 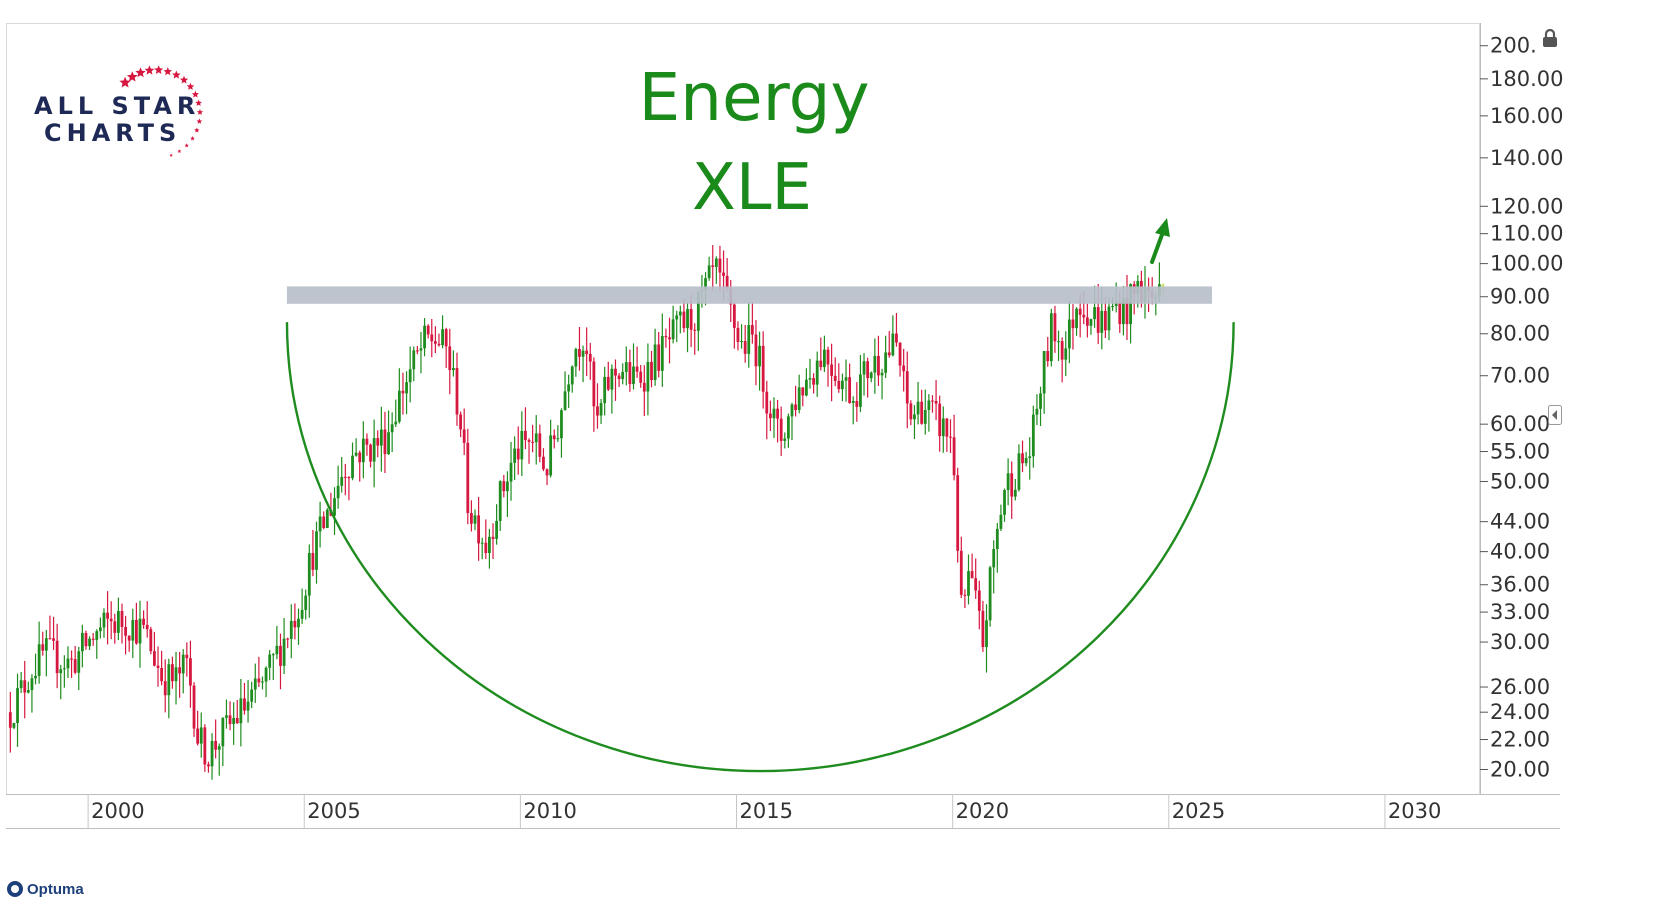 I want to click on x-tick-label: 2000, so click(x=117, y=811).